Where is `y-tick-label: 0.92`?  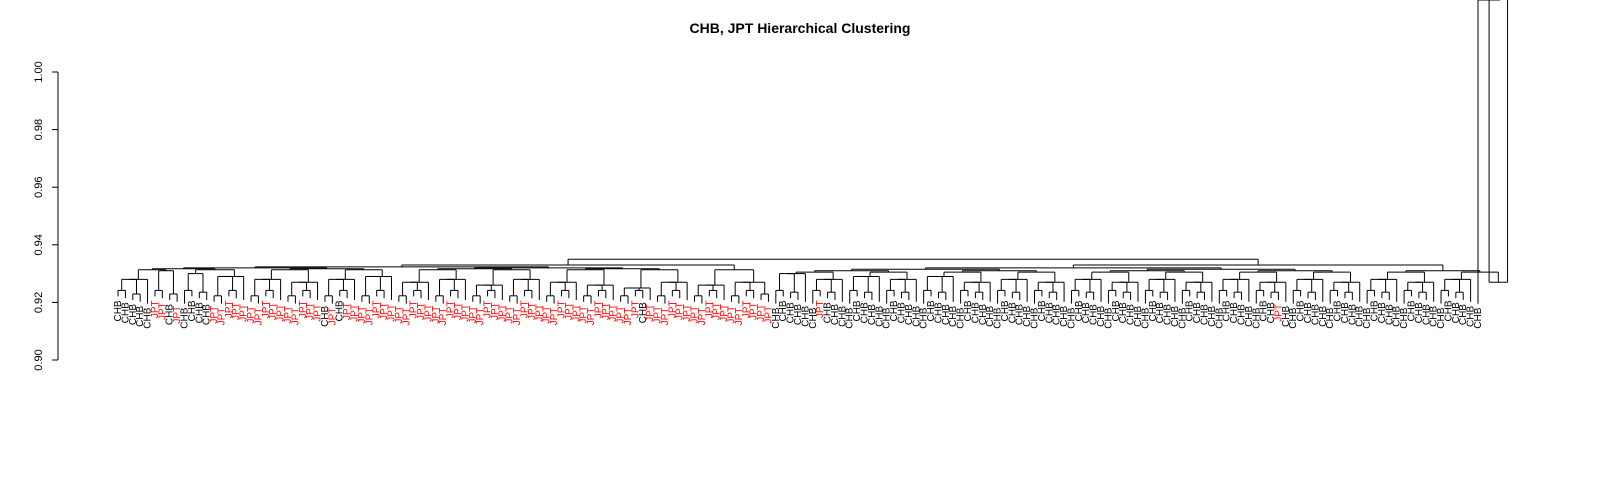 y-tick-label: 0.92 is located at coordinates (39, 302).